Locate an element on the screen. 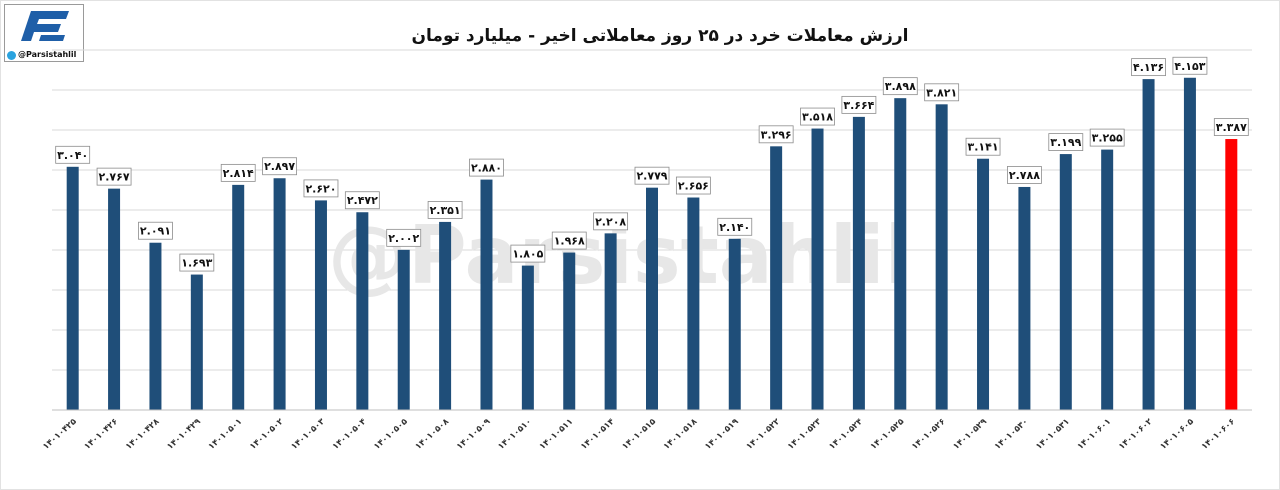 The height and width of the screenshot is (490, 1280). x-tick-label: ۱۴۰۱۰۵۱۹ is located at coordinates (722, 434).